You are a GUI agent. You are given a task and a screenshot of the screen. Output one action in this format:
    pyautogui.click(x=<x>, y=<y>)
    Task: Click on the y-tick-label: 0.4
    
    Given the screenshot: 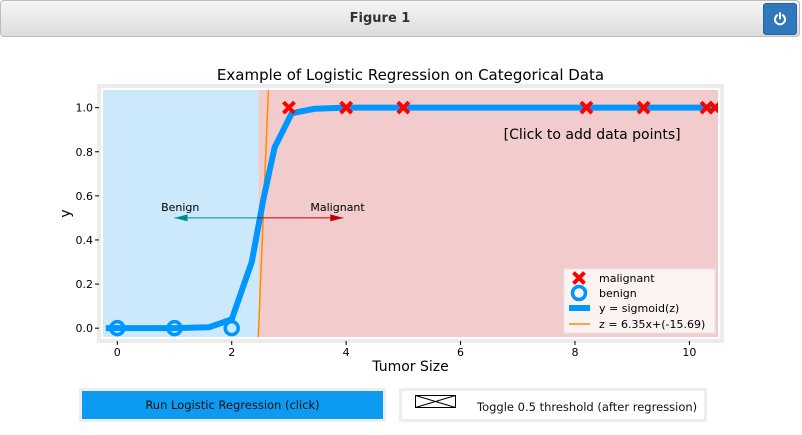 What is the action you would take?
    pyautogui.click(x=85, y=240)
    